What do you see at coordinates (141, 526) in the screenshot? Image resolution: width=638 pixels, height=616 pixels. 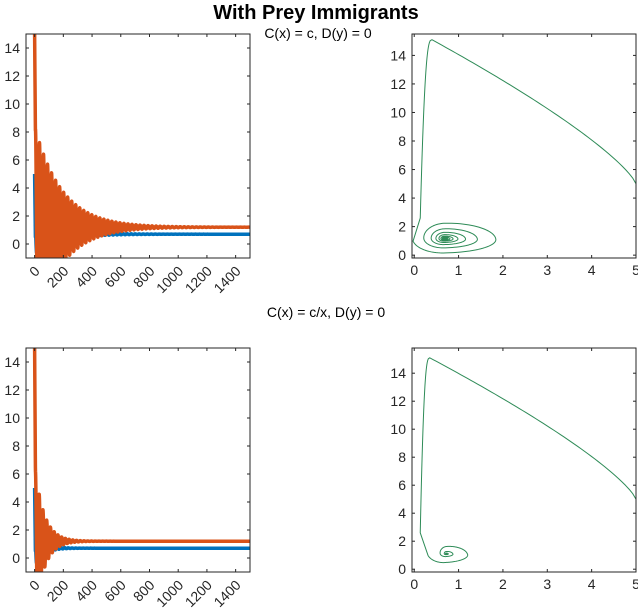 I see `prey-series-line` at bounding box center [141, 526].